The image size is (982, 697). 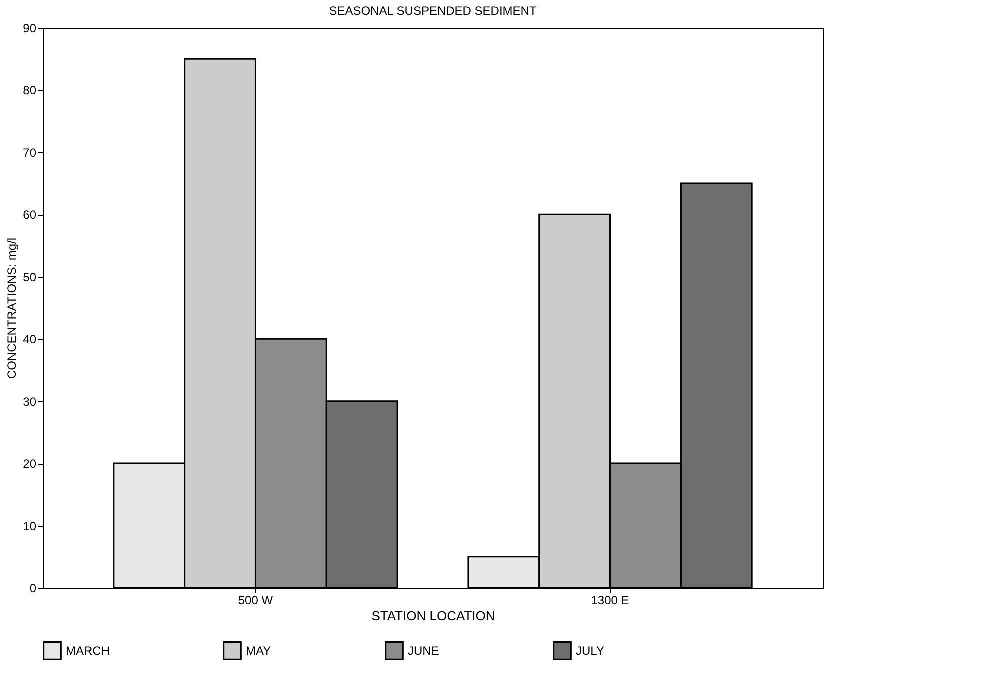 What do you see at coordinates (30, 401) in the screenshot?
I see `y-tick-label: 30` at bounding box center [30, 401].